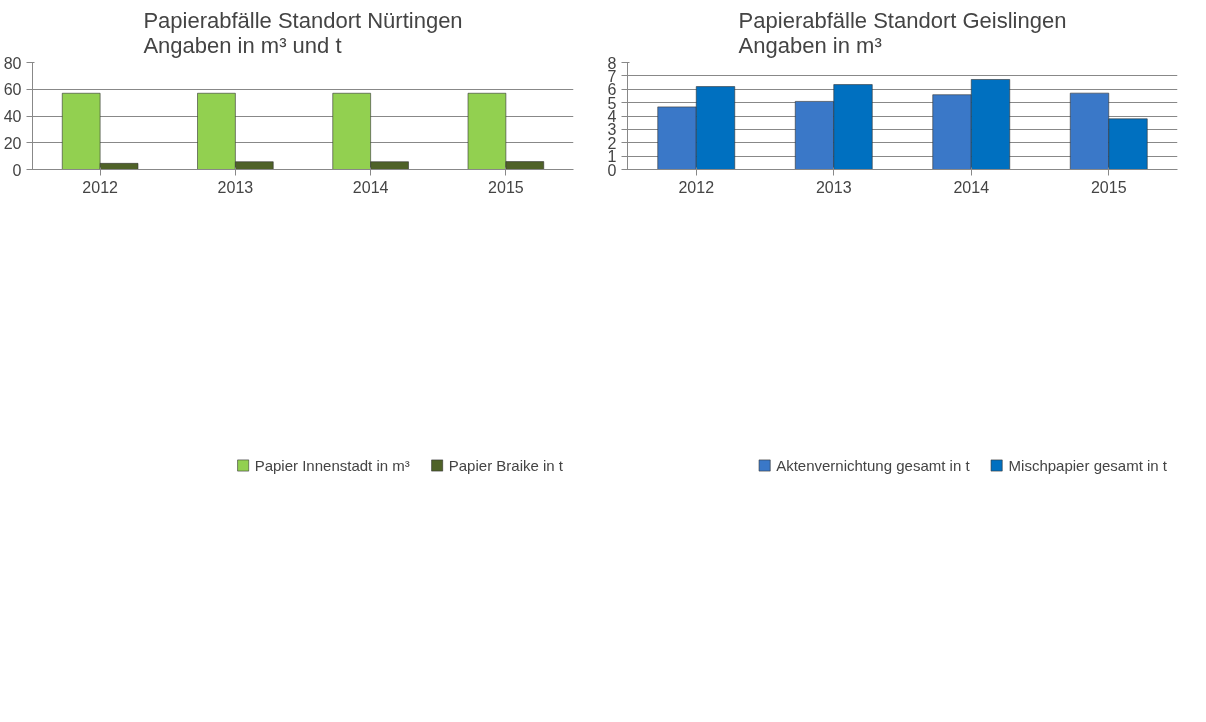 The image size is (1206, 722). What do you see at coordinates (12, 143) in the screenshot?
I see `y-tick-label: 20` at bounding box center [12, 143].